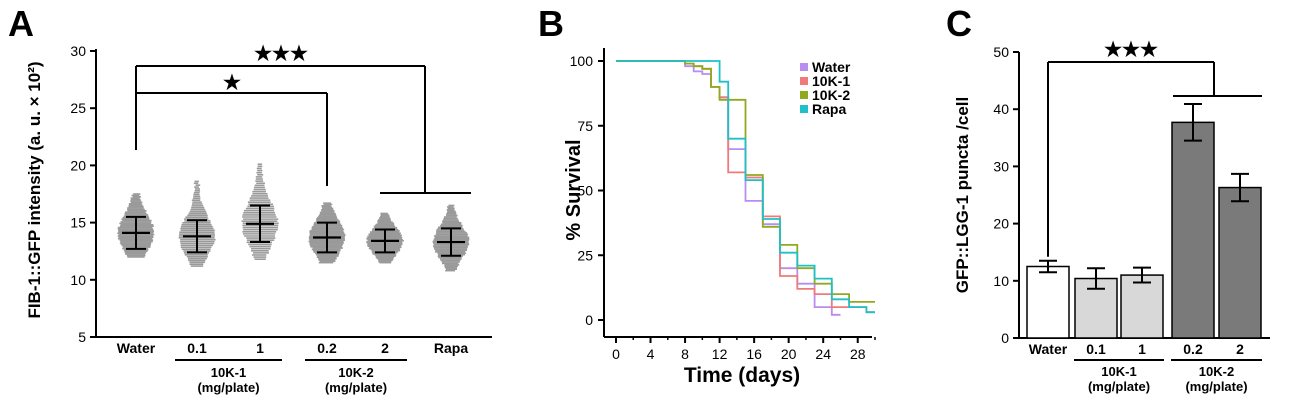 The image size is (1295, 407). What do you see at coordinates (858, 354) in the screenshot?
I see `x-tick-label: 28` at bounding box center [858, 354].